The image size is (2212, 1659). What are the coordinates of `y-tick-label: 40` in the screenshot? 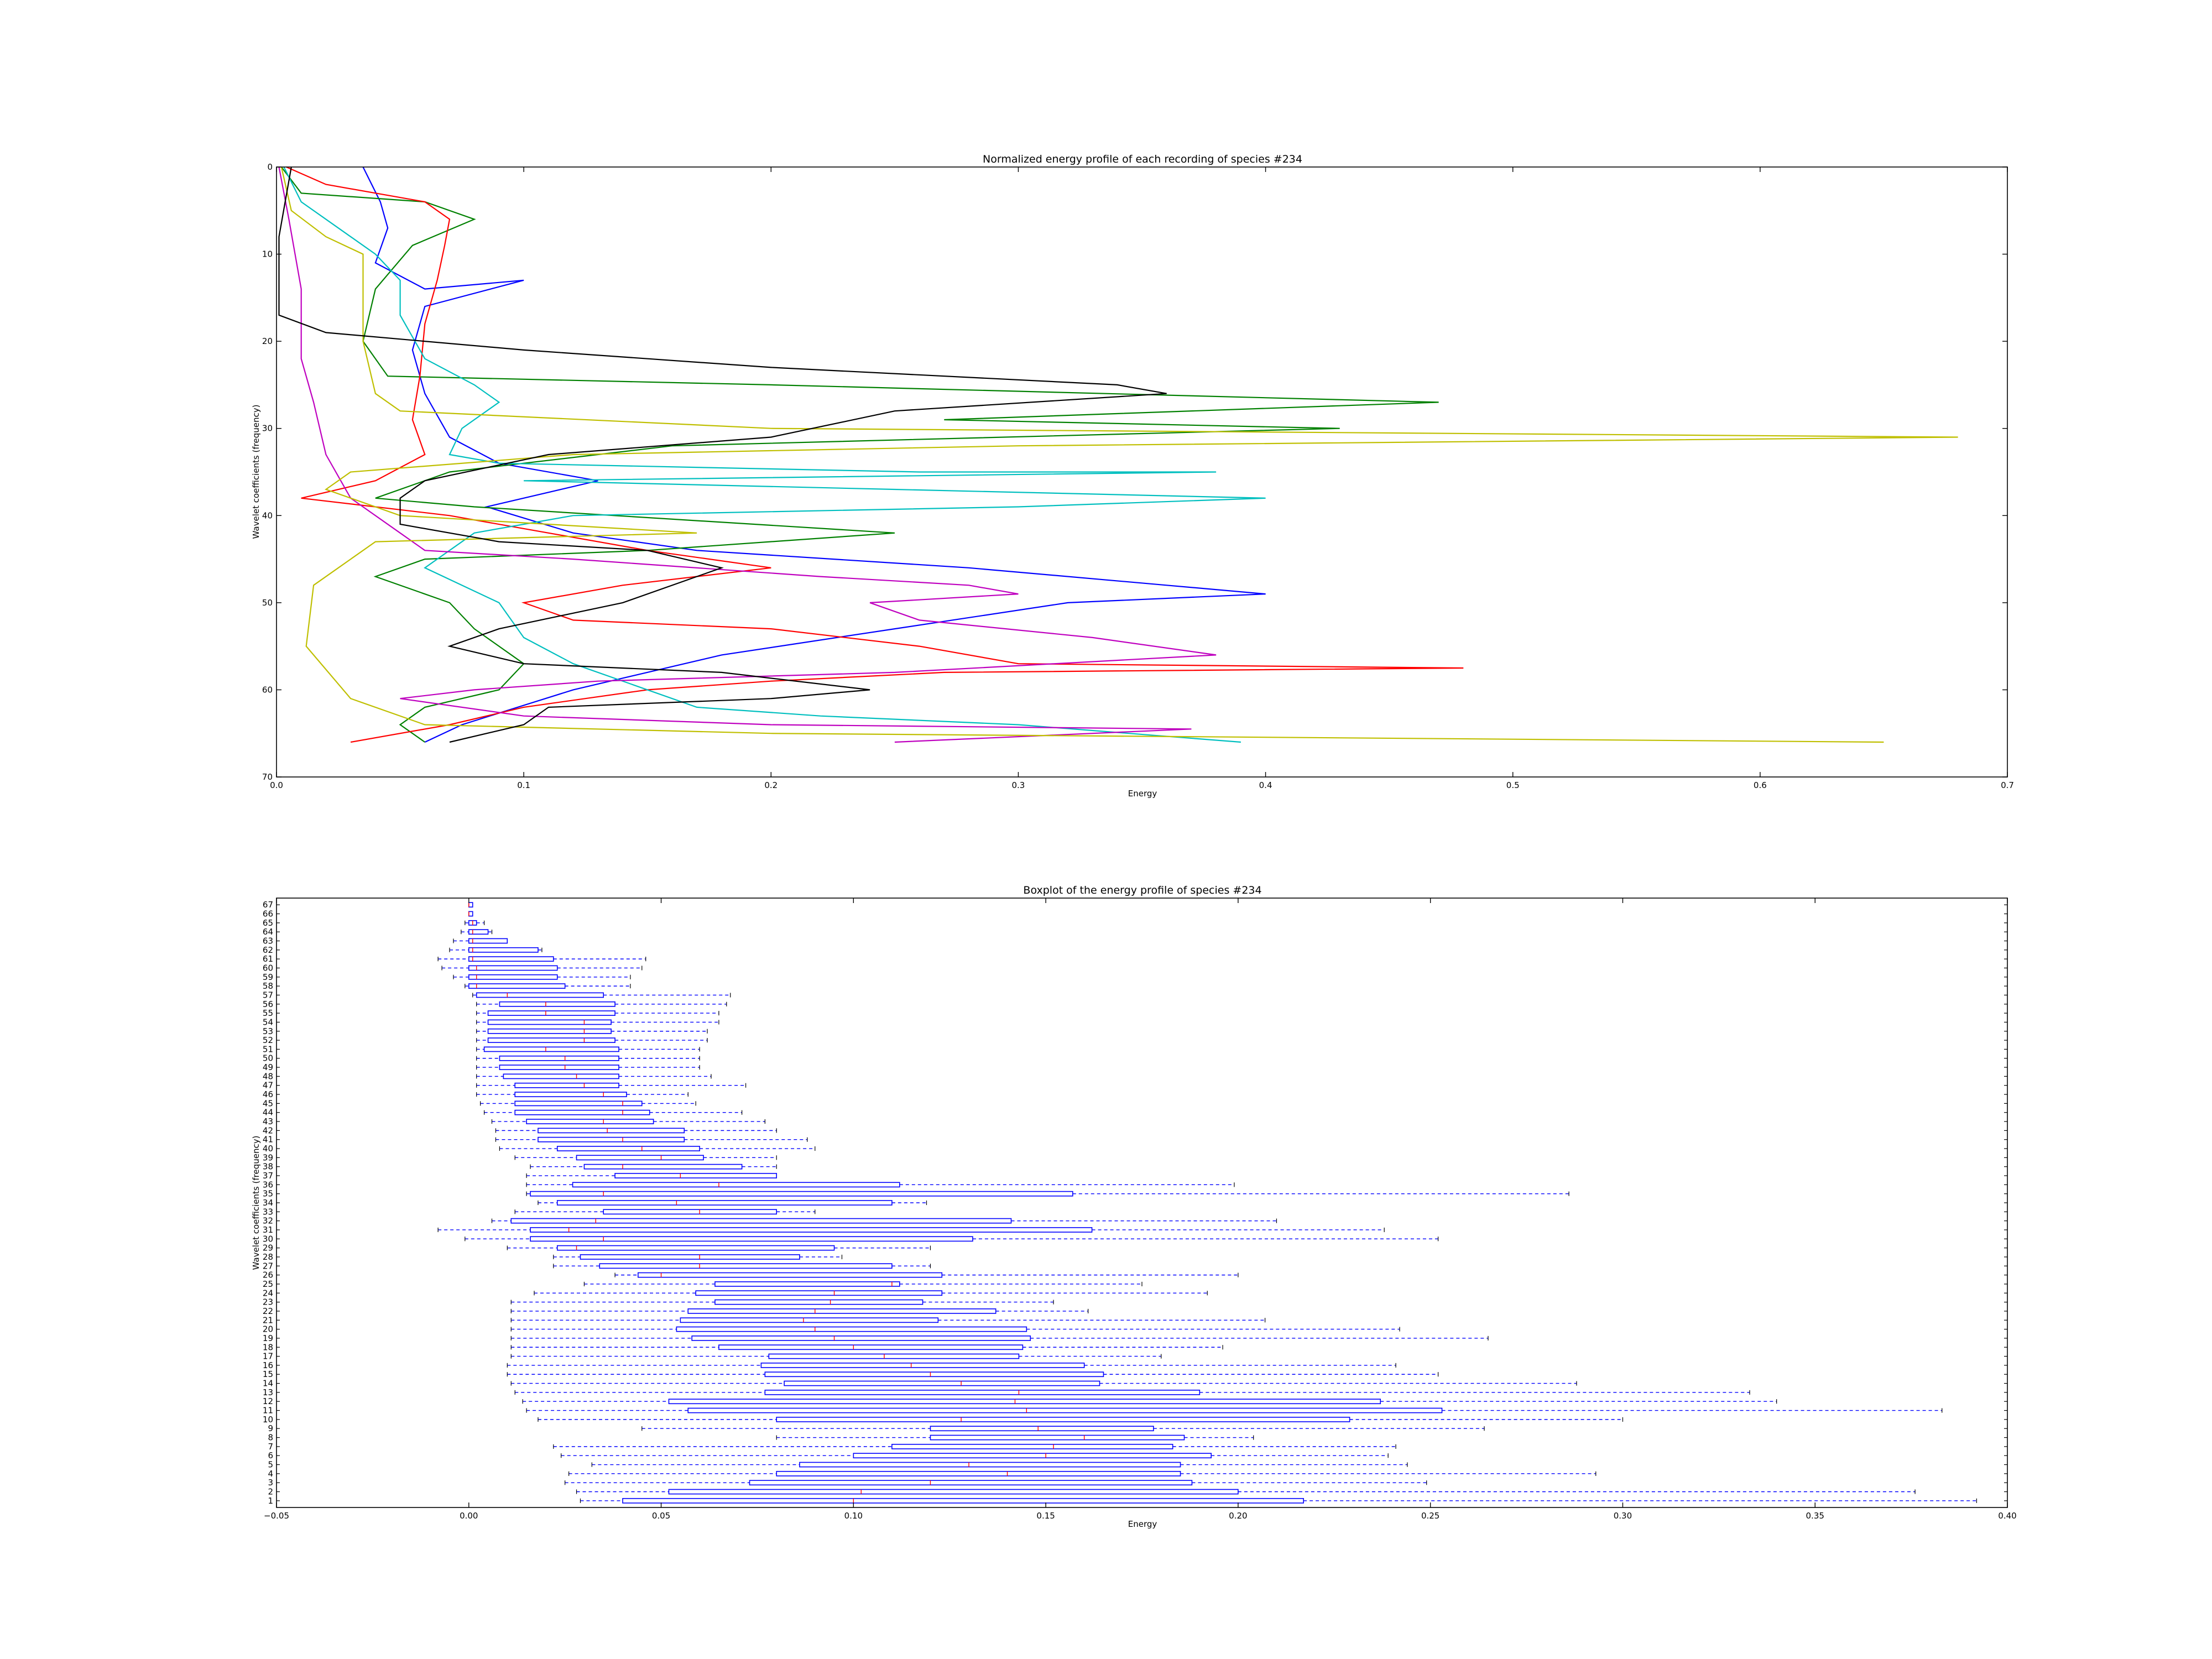 It's located at (267, 515).